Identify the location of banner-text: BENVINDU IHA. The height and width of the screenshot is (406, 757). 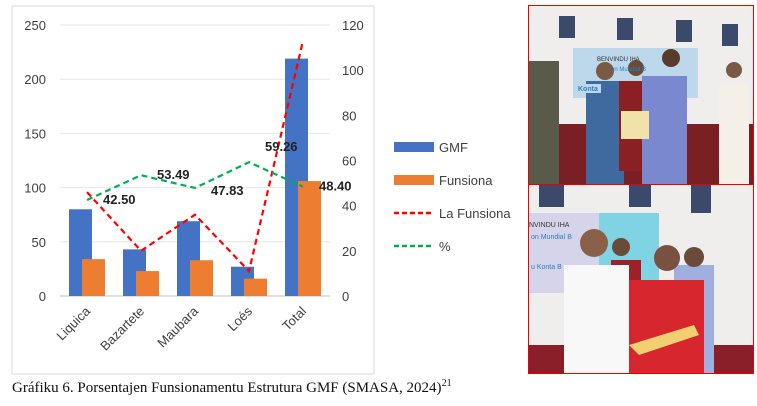
(618, 60).